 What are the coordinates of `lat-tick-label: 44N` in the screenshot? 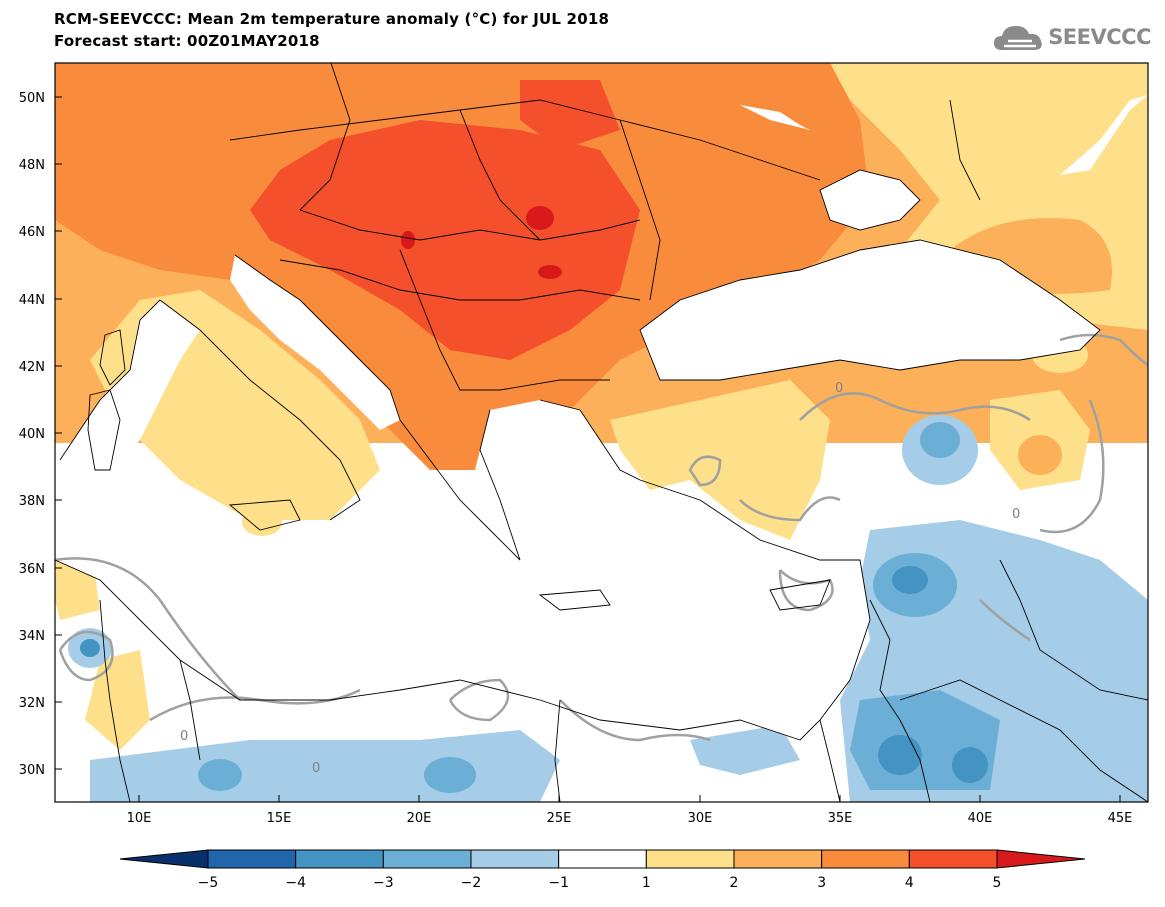 It's located at (32, 300).